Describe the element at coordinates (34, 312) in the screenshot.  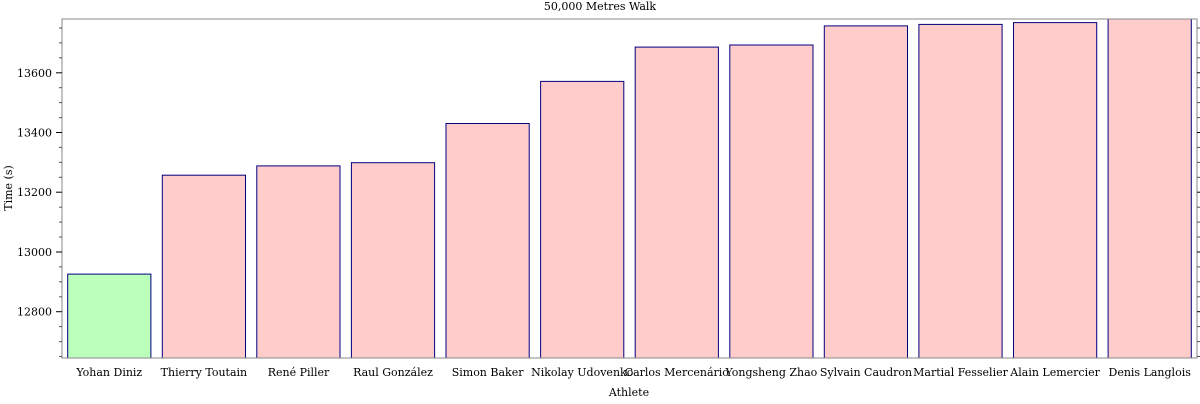
I see `y-tick-label: 12800` at that location.